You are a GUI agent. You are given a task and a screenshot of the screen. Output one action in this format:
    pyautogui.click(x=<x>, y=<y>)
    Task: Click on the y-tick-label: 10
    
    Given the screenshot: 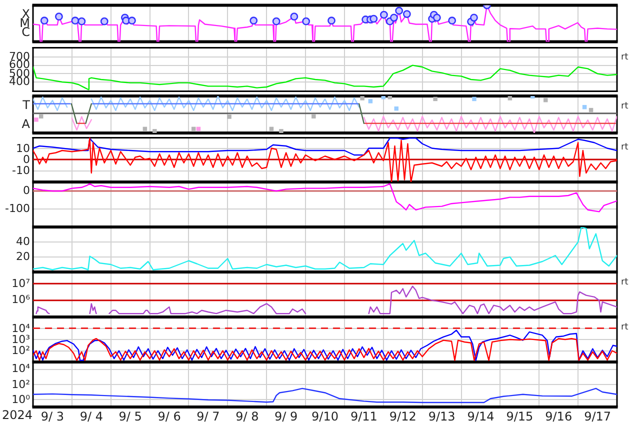 What is the action you would take?
    pyautogui.click(x=23, y=148)
    